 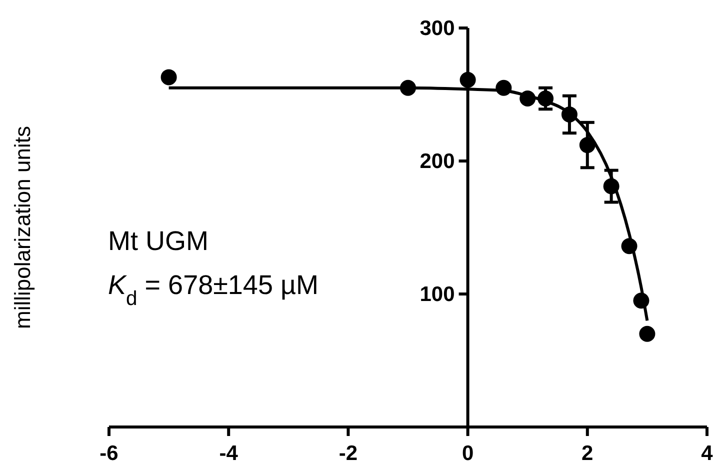 I want to click on x-tick-label: -4, so click(x=228, y=453).